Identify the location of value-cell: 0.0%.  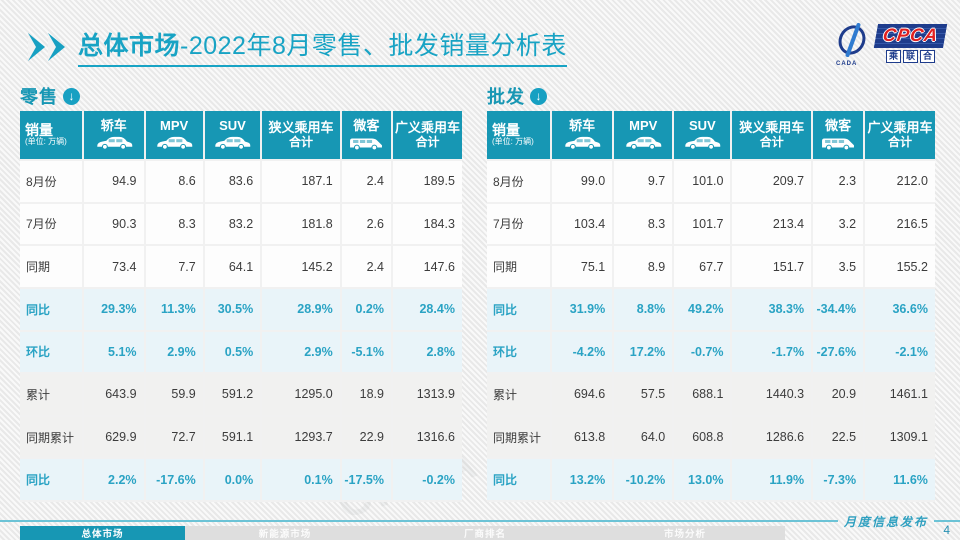
(233, 480).